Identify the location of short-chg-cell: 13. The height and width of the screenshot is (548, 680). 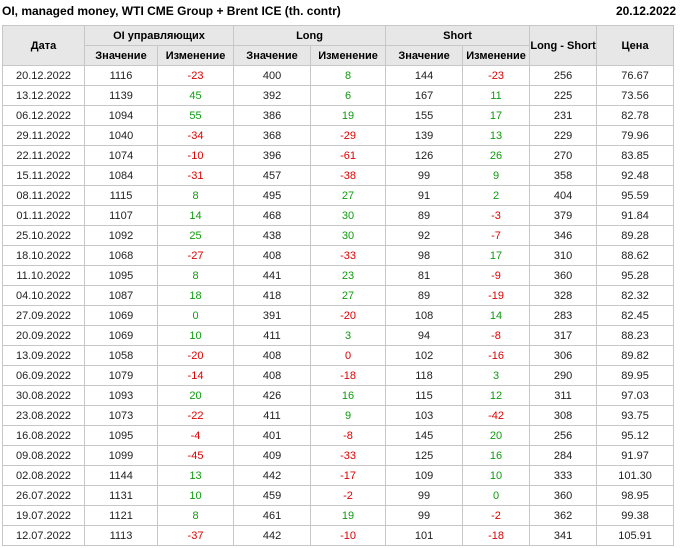
(496, 135).